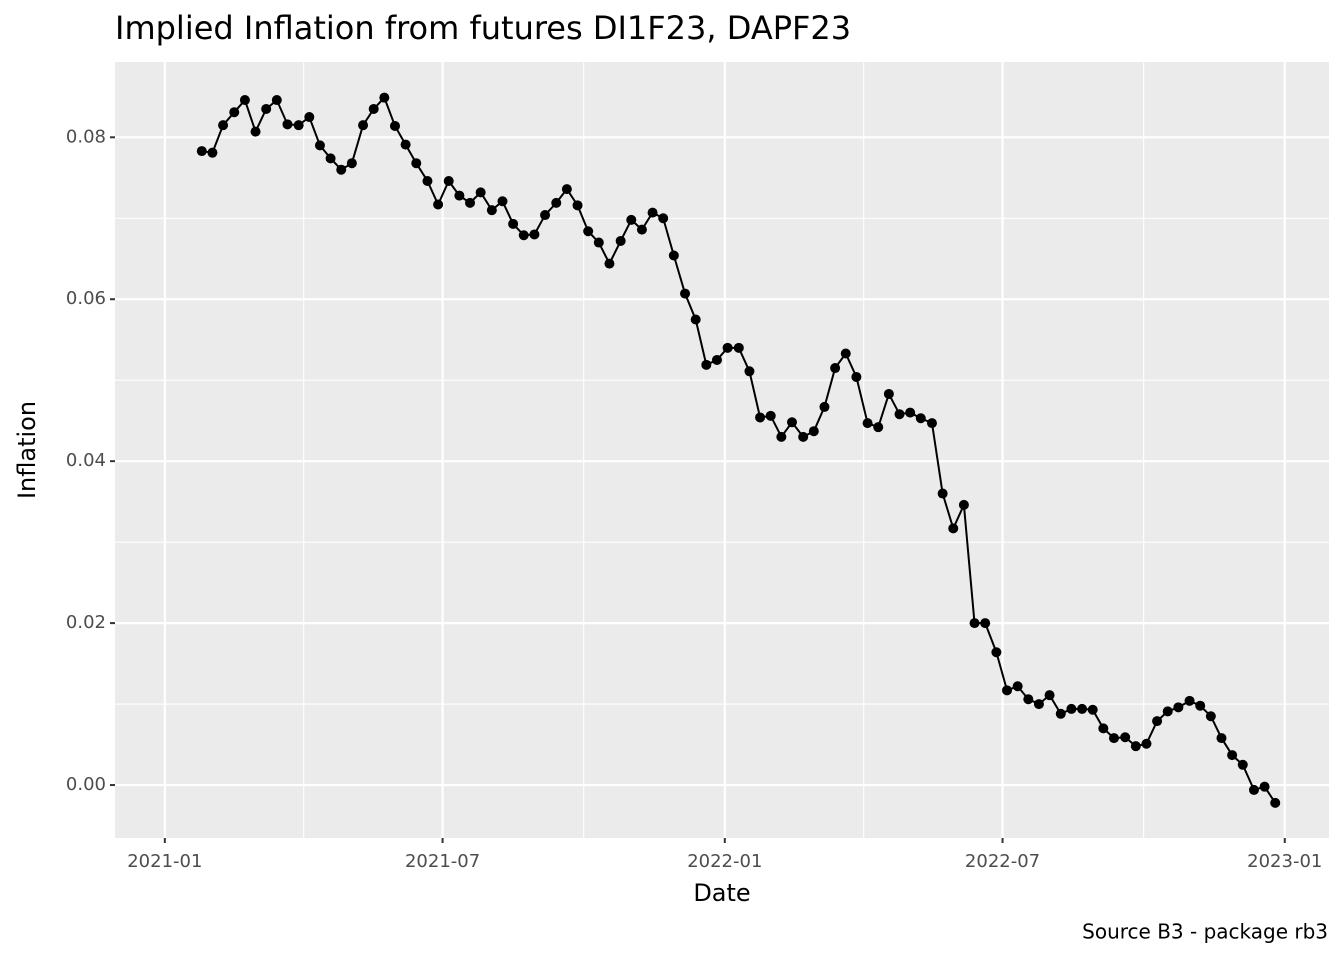  Describe the element at coordinates (721, 893) in the screenshot. I see `x-axis-label: Date` at that location.